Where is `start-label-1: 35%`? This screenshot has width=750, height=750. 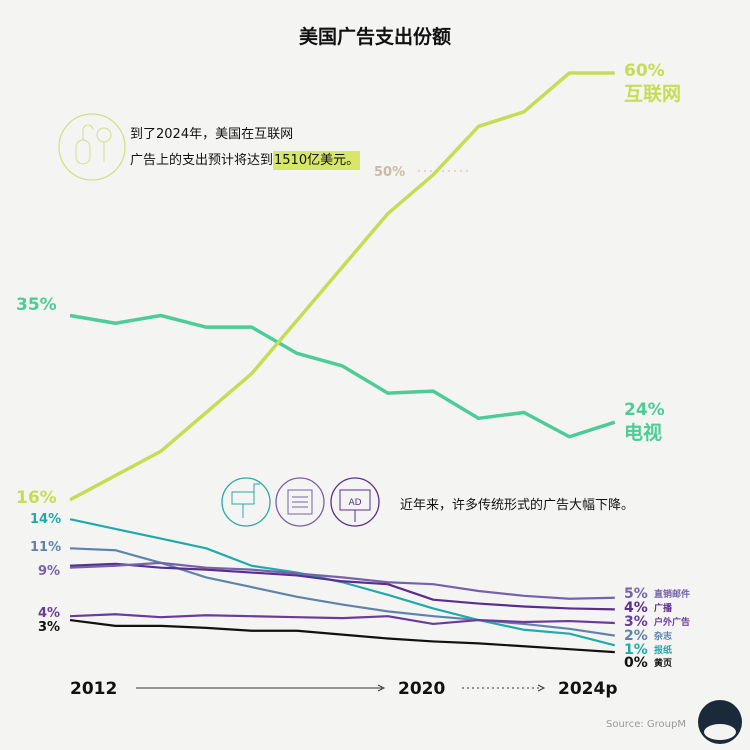 start-label-1: 35% is located at coordinates (36, 305).